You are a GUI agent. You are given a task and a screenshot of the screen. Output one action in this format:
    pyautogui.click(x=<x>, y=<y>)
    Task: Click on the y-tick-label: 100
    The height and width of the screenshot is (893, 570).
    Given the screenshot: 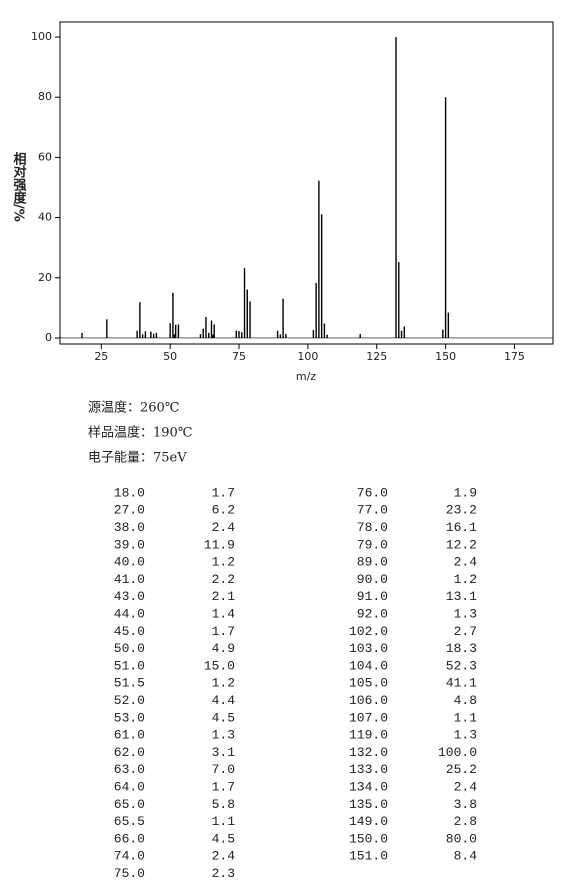 What is the action you would take?
    pyautogui.click(x=41, y=36)
    